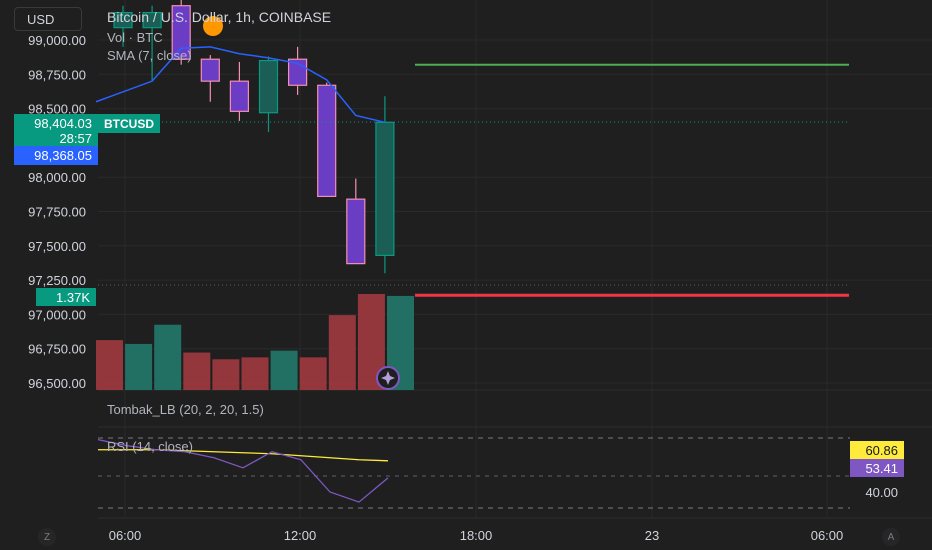 This screenshot has width=932, height=550. What do you see at coordinates (243, 455) in the screenshot?
I see `rsi-ma-line` at bounding box center [243, 455].